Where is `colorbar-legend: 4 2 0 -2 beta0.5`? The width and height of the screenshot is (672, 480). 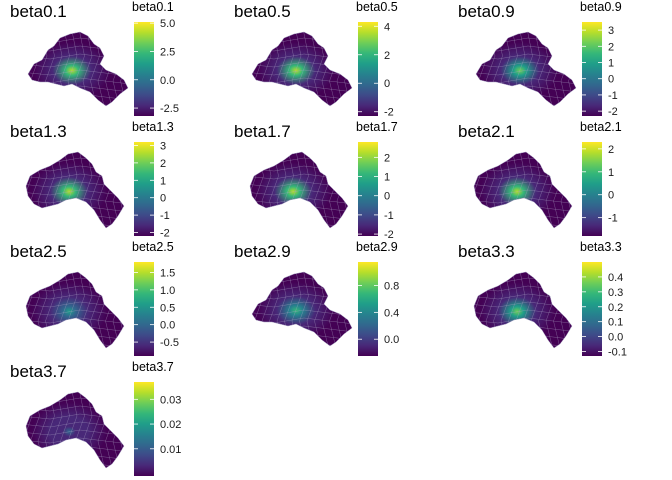 colorbar-legend: 4 2 0 -2 beta0.5 is located at coordinates (396, 60).